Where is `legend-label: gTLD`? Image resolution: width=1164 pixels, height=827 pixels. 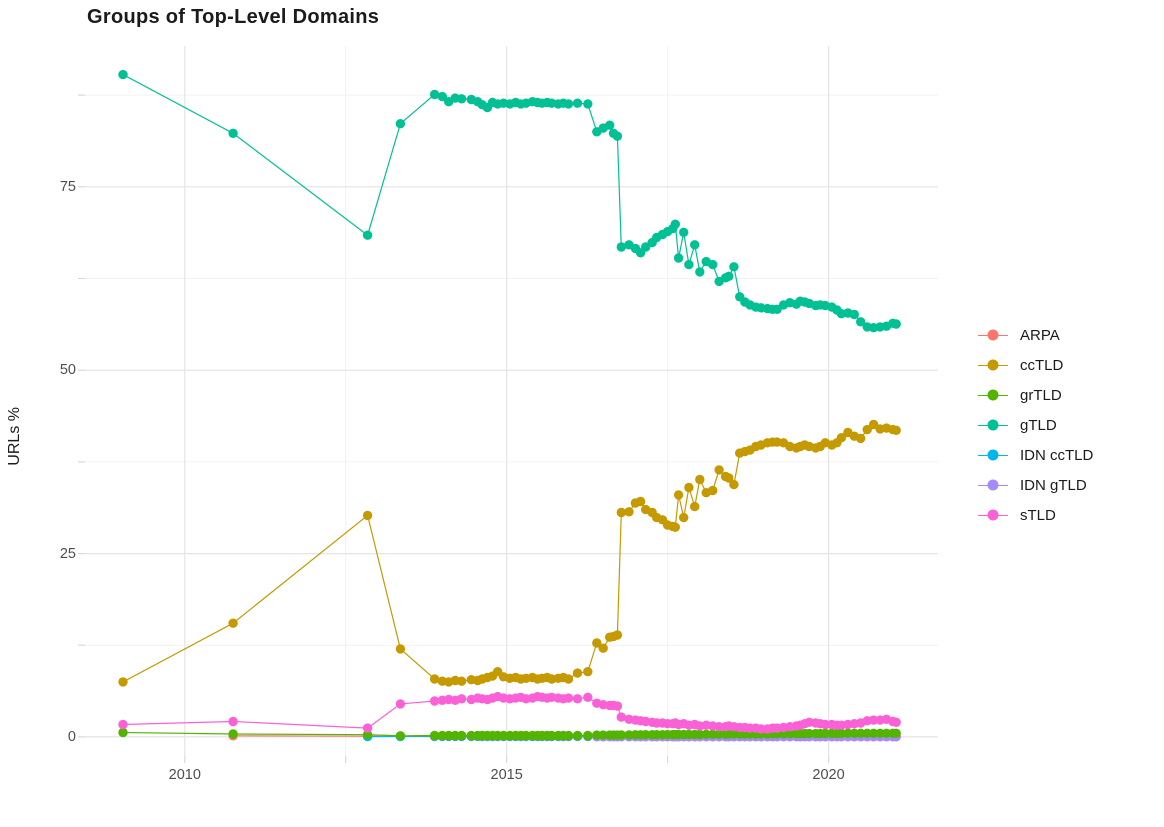 legend-label: gTLD is located at coordinates (1038, 425).